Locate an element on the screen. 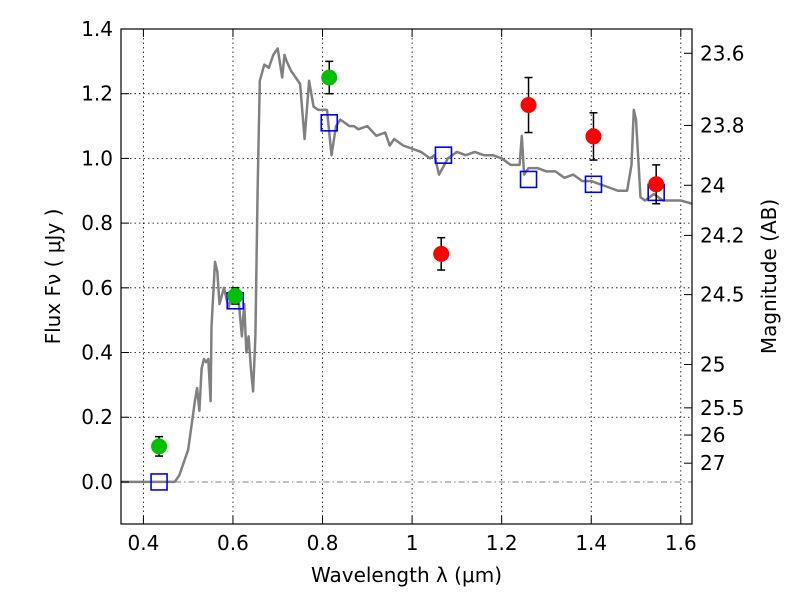  x-tick-labels: 0.4 0.6 0.8 1 1.2 1.4 1.6 is located at coordinates (411, 543).